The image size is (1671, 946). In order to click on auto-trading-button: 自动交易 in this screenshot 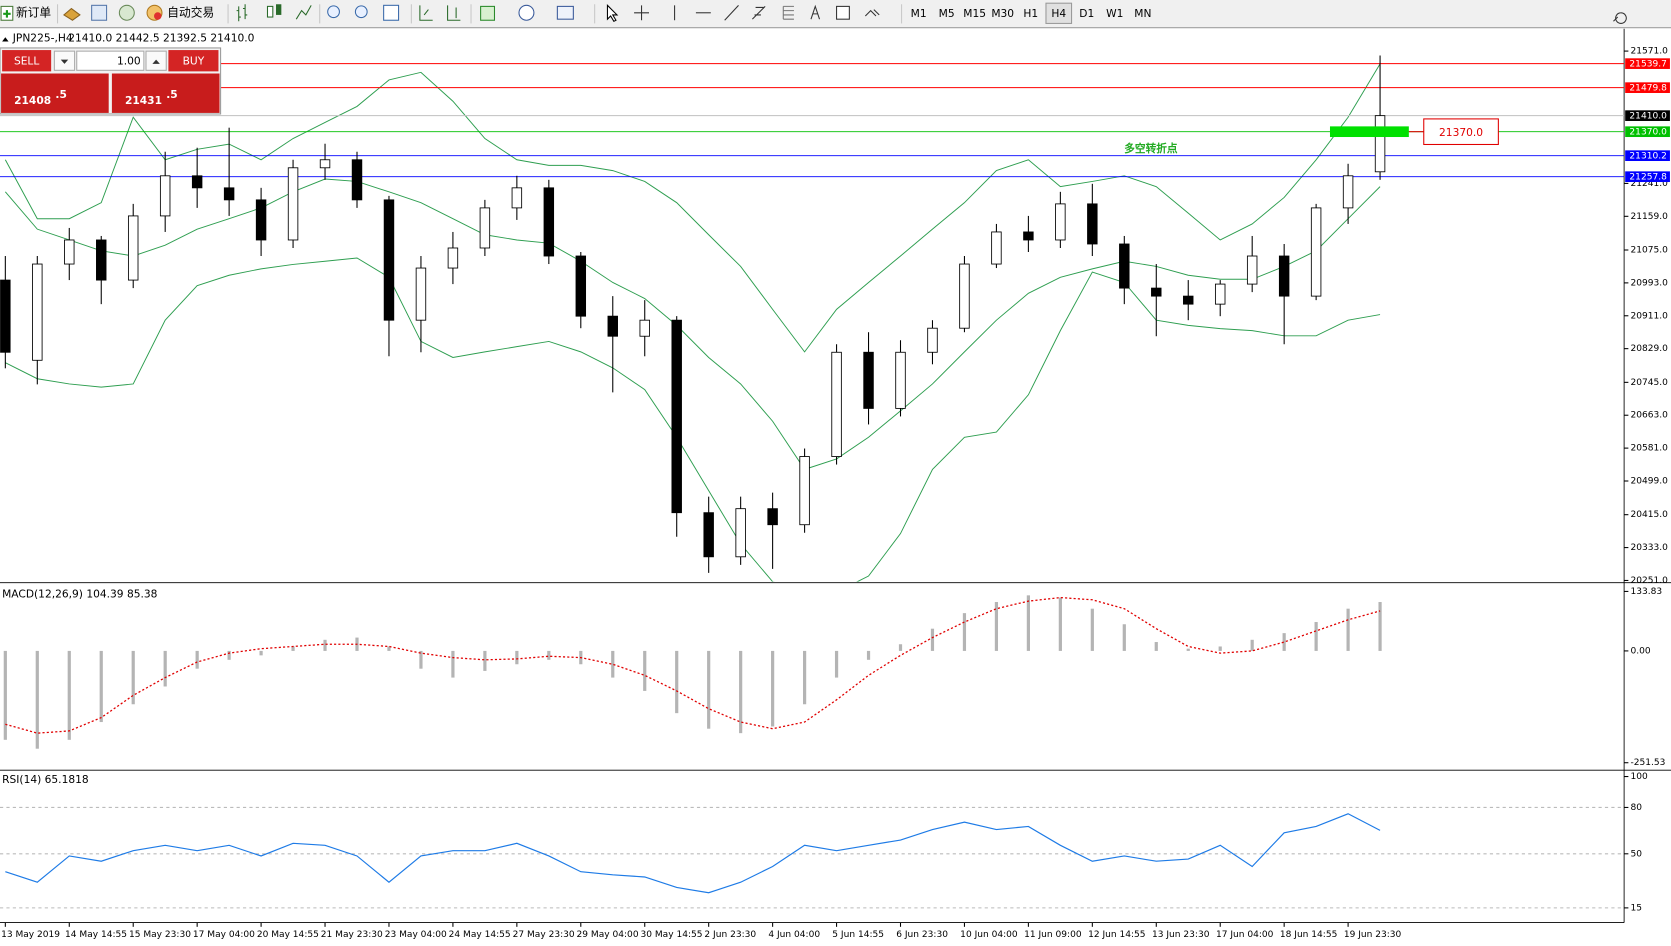, I will do `click(180, 12)`.